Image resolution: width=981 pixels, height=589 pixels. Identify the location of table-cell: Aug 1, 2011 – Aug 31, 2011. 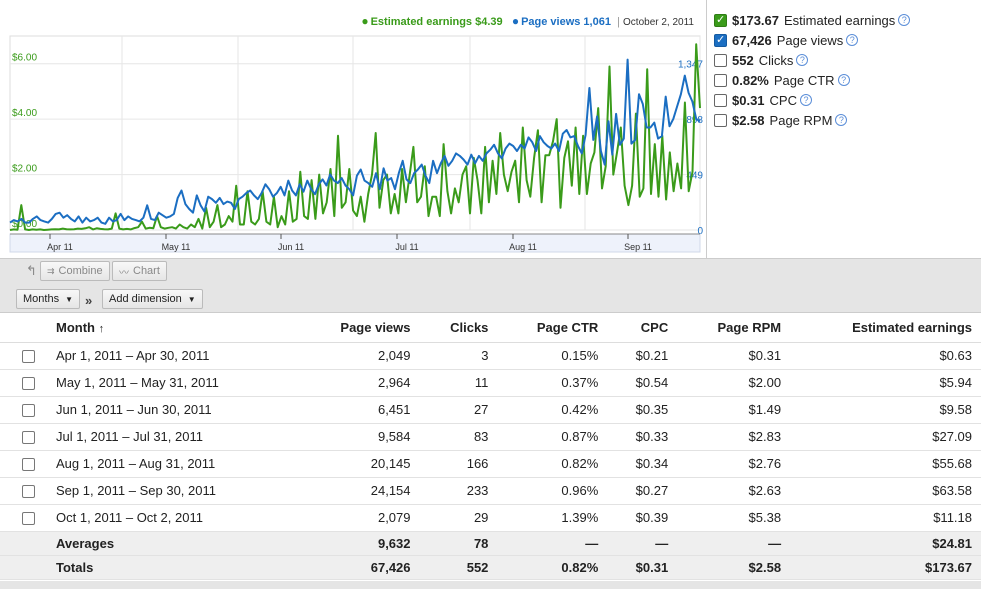
(172, 464).